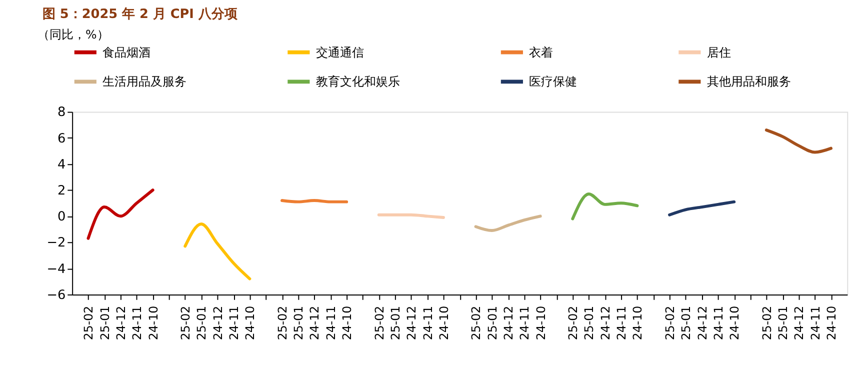 This screenshot has width=859, height=371. I want to click on y-tick-label: 8, so click(61, 112).